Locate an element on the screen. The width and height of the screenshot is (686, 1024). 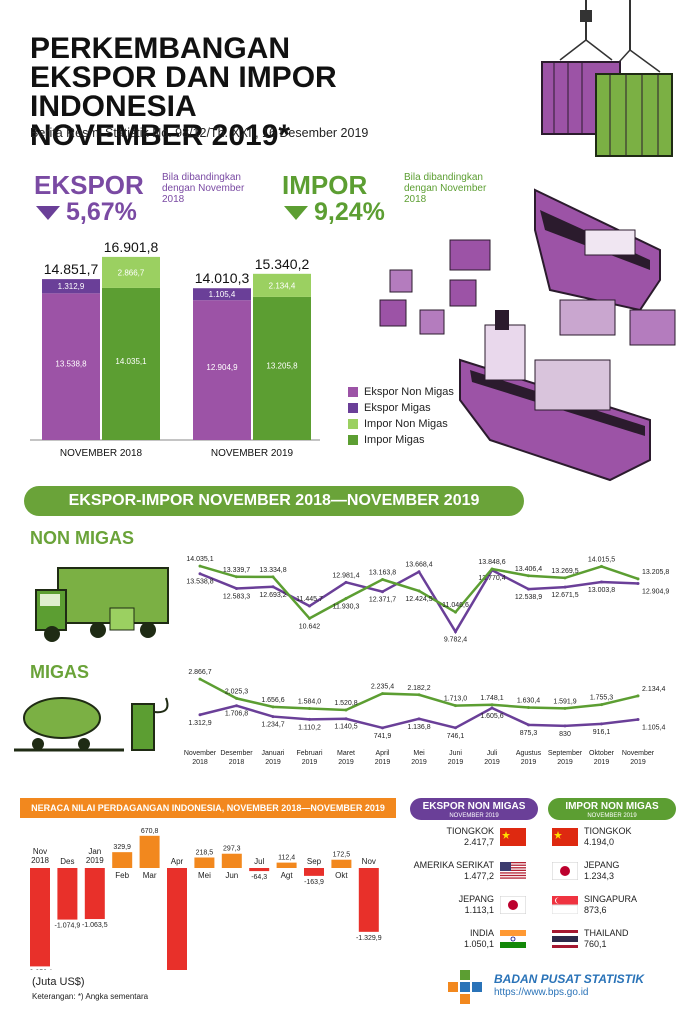
point-value-label: 1.591,9 is located at coordinates (564, 701).